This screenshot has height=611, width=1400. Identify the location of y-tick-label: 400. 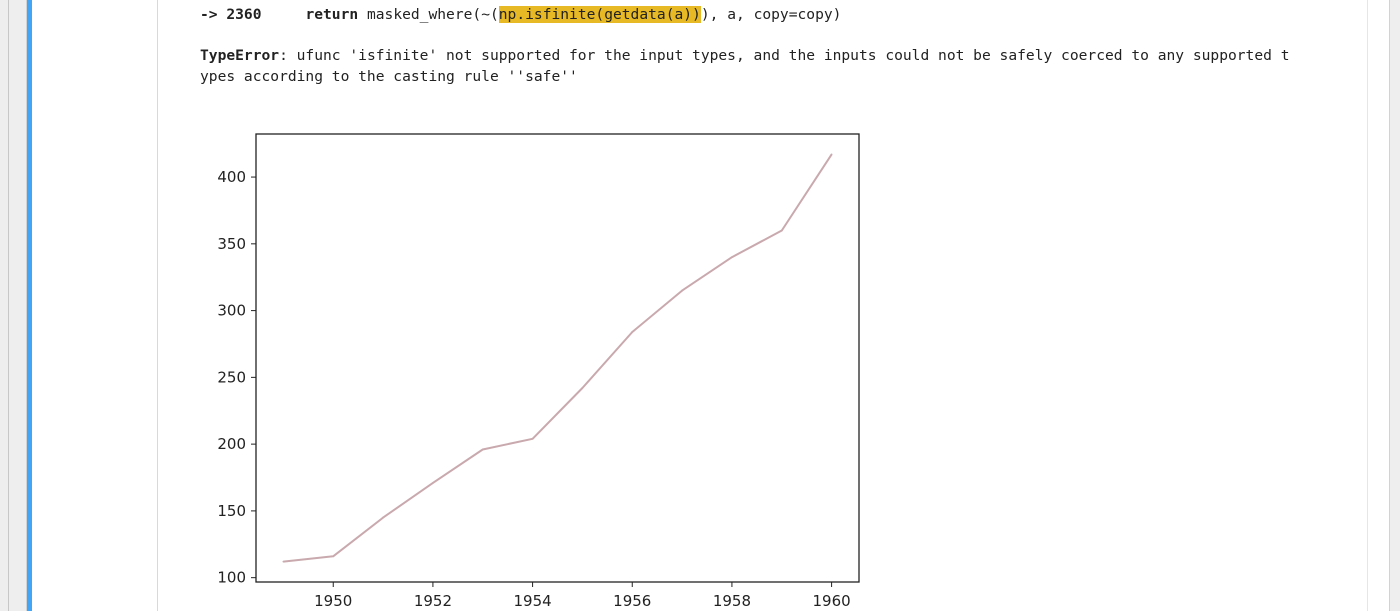
(231, 177).